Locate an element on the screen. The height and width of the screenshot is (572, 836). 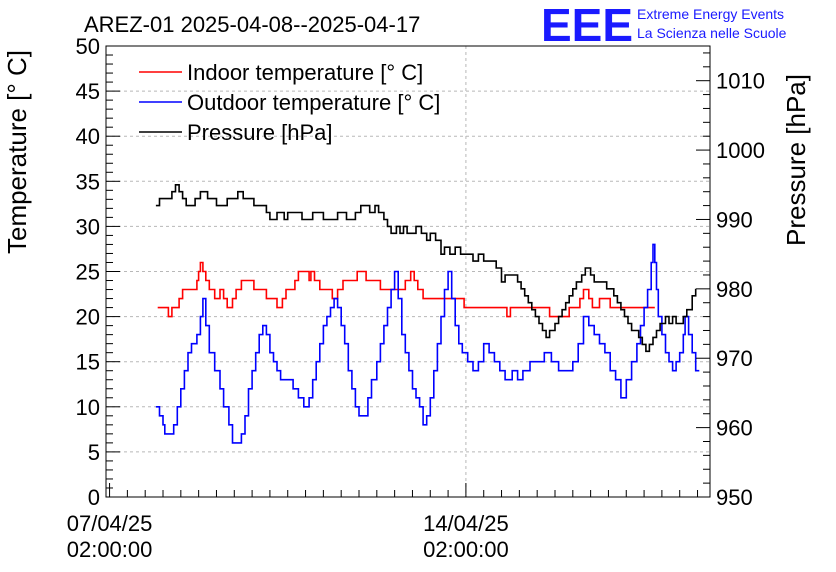
y-right-tick-label: 960 is located at coordinates (734, 428).